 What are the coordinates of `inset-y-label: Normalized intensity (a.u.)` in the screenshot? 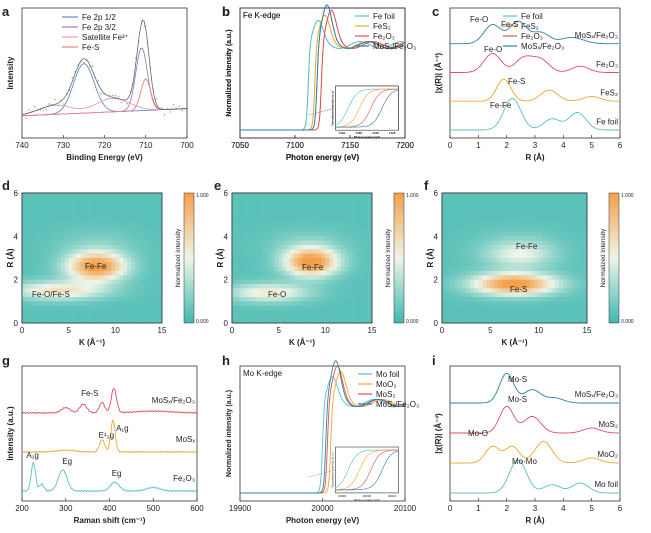 It's located at (333, 470).